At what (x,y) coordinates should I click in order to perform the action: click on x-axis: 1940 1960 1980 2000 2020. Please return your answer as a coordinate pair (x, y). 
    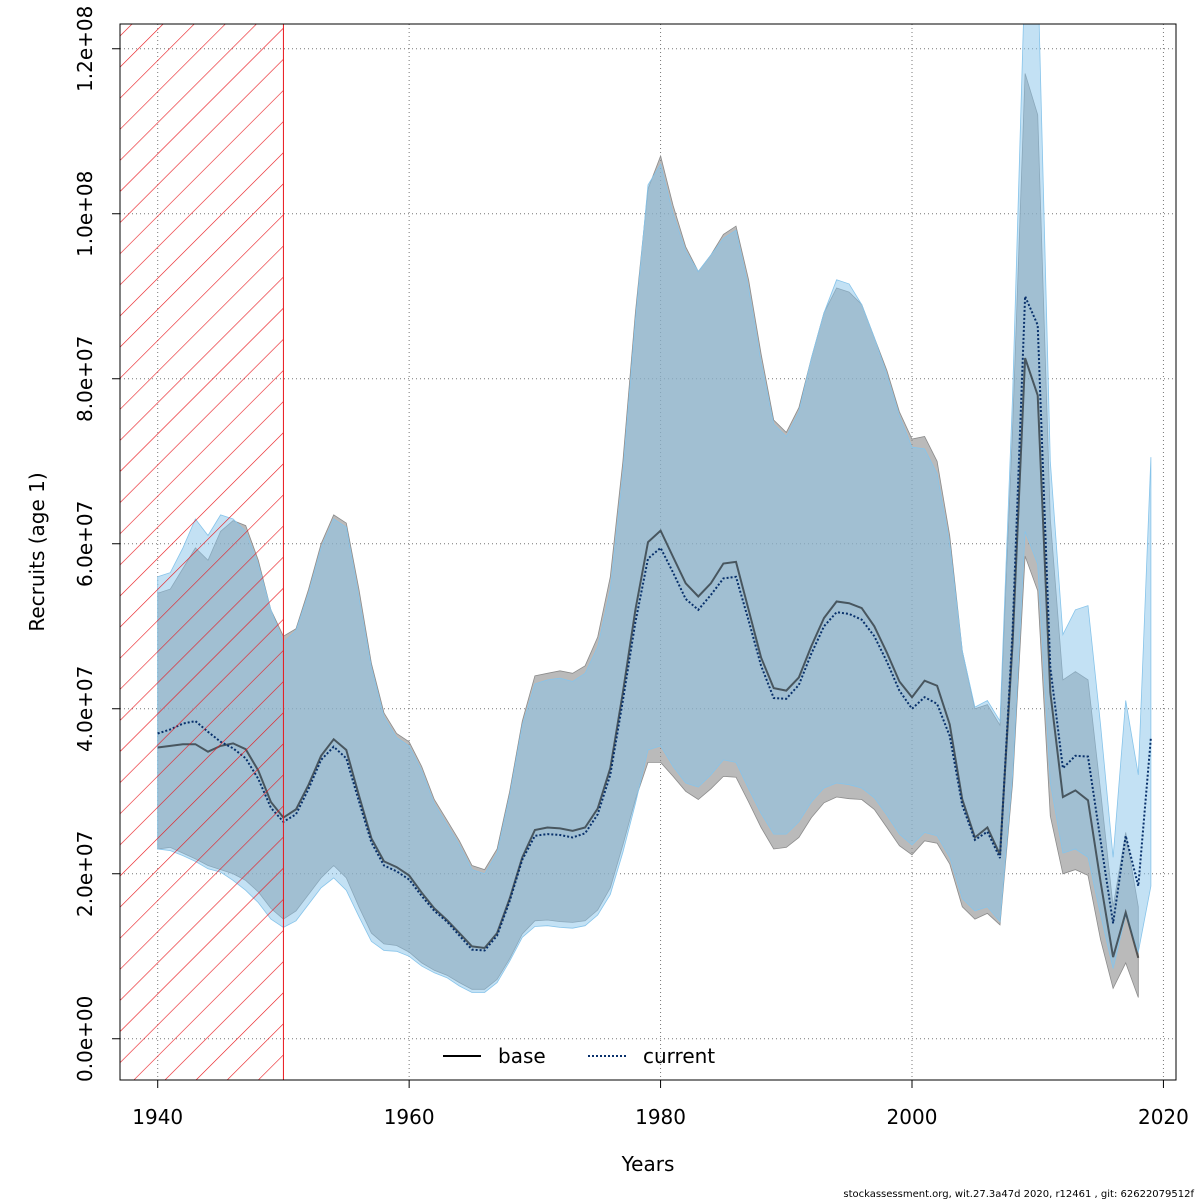
    Looking at the image, I should click on (660, 1104).